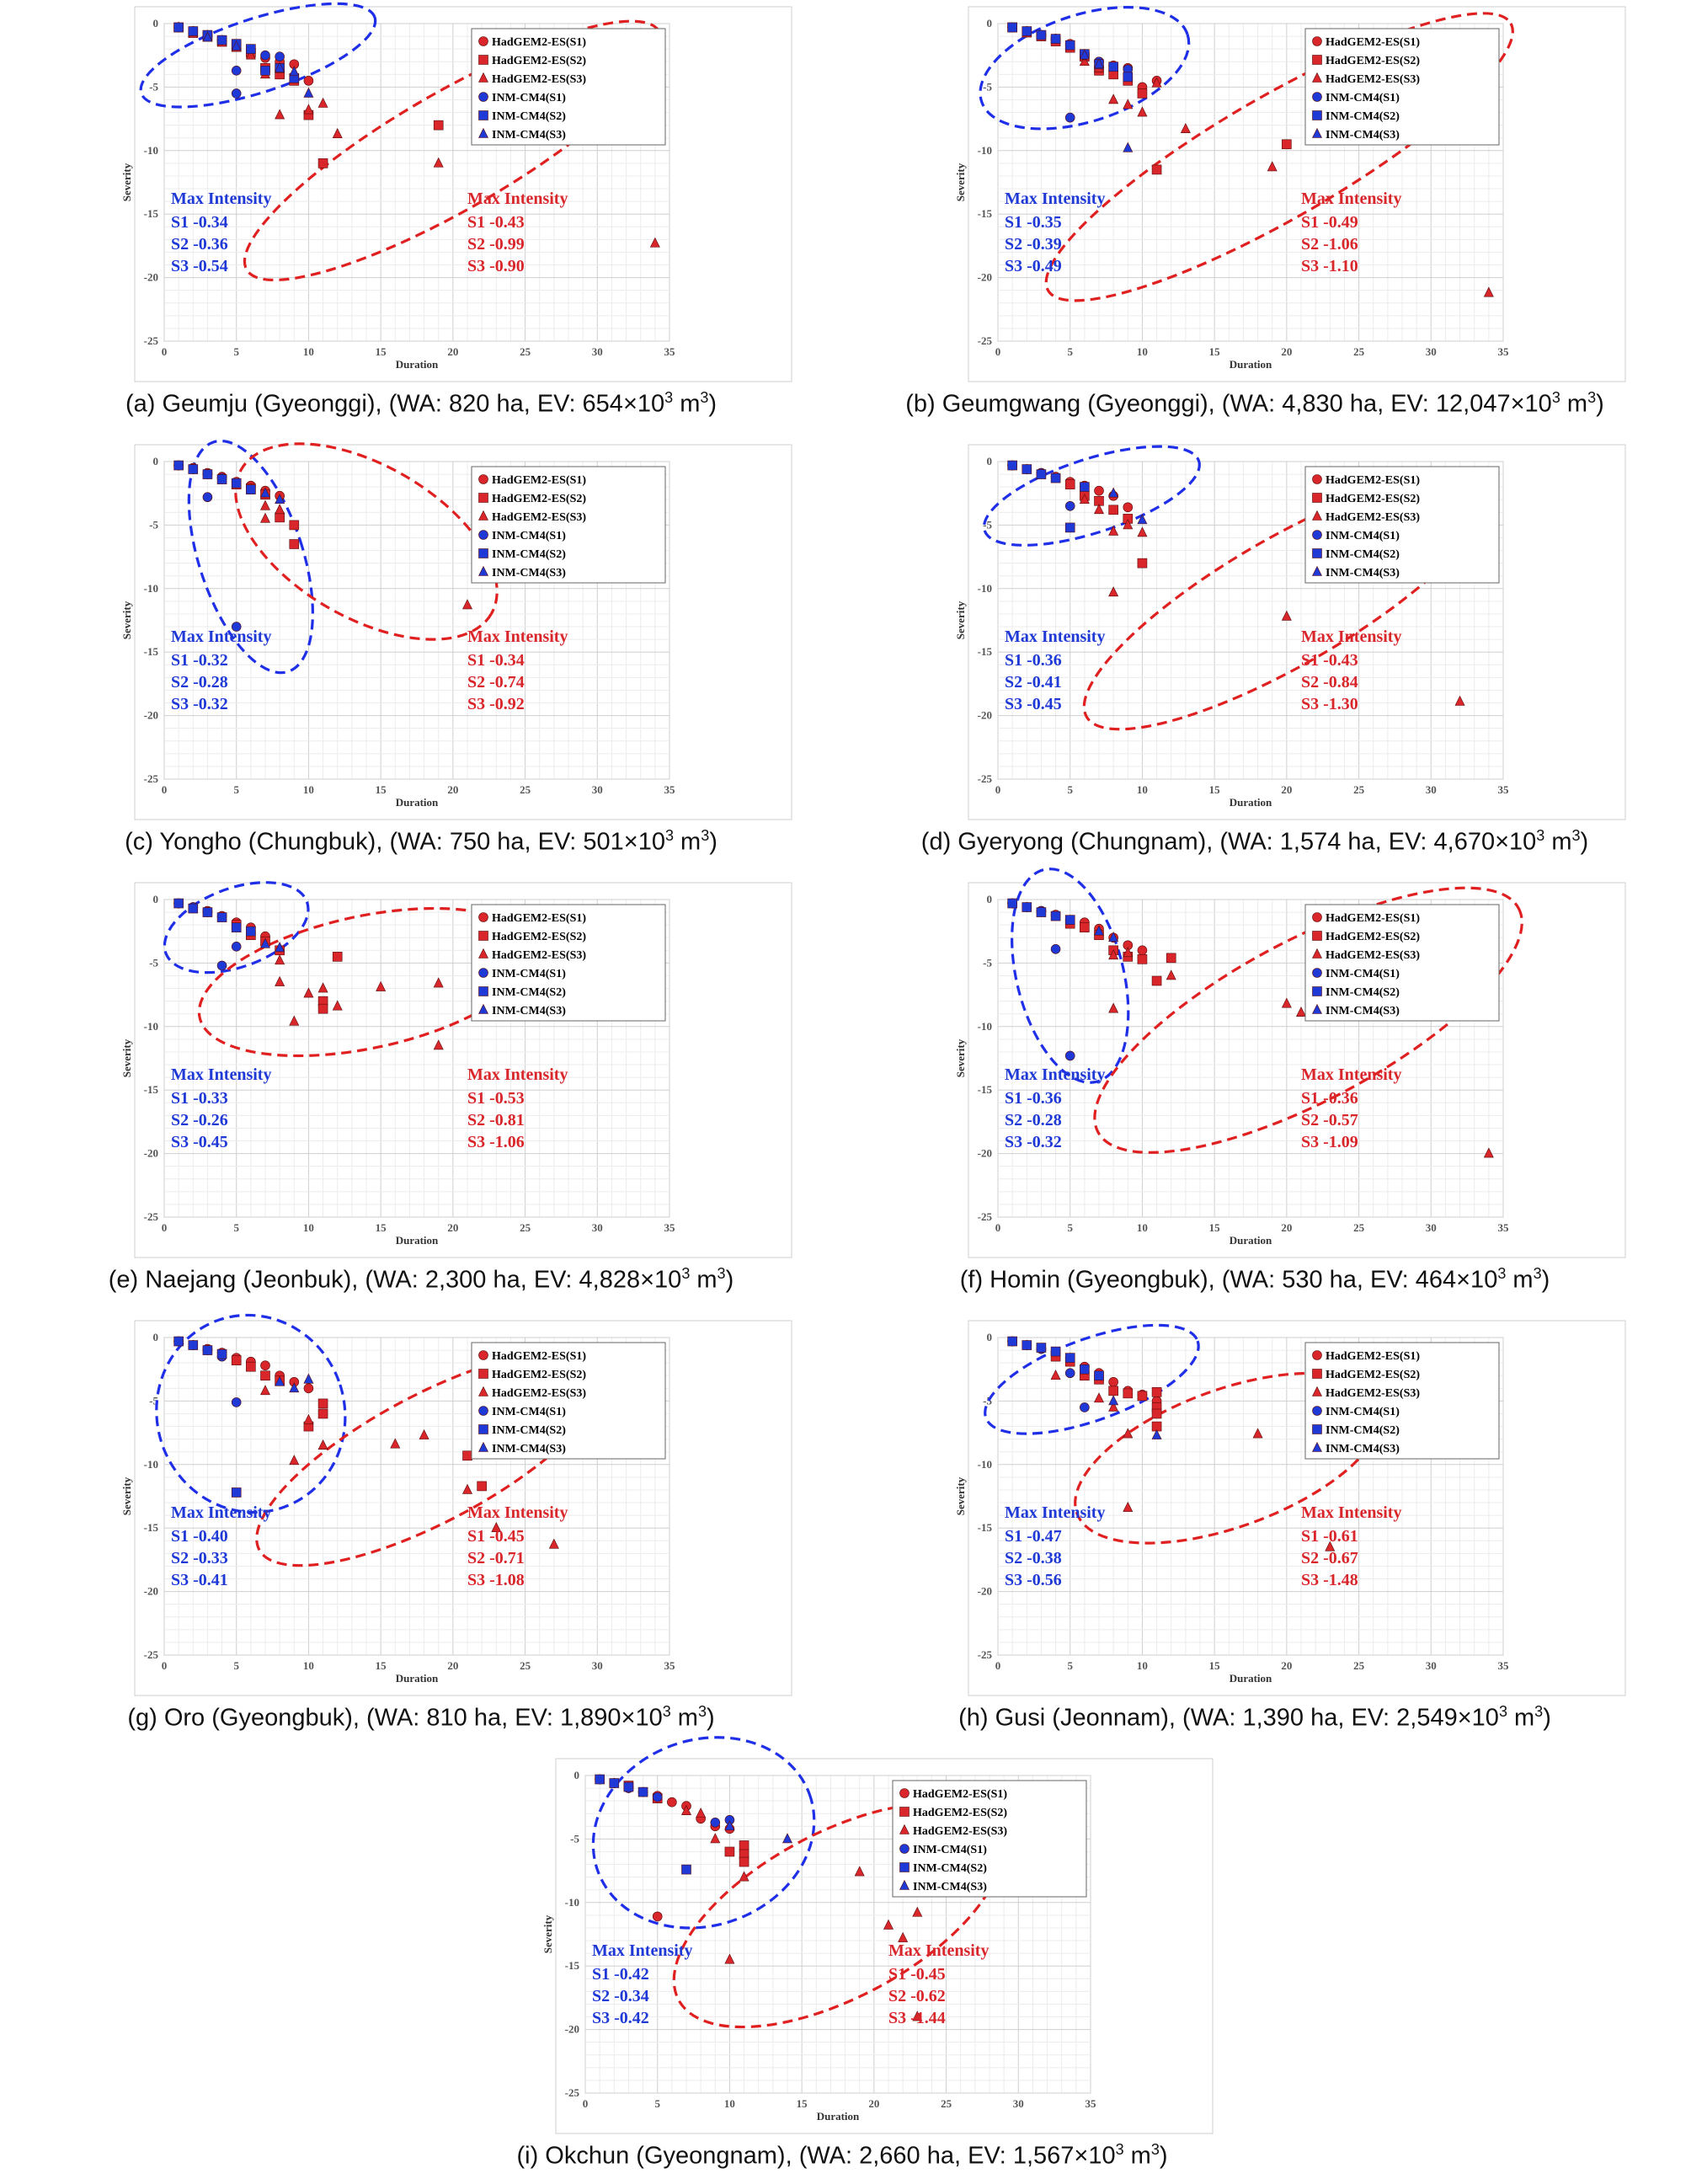 The image size is (1691, 2184). I want to click on had-max-intensity-value: S3 -1.48, so click(1330, 1580).